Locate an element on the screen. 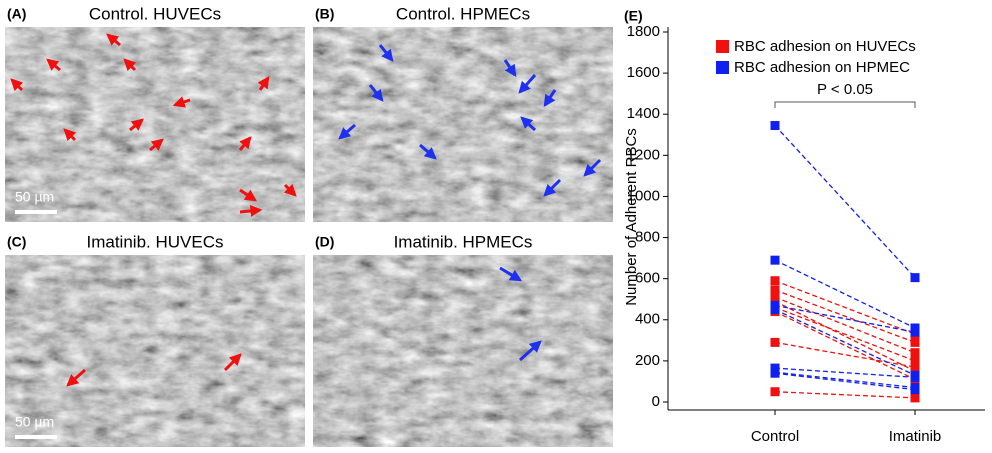 This screenshot has height=453, width=992. significance-bracket is located at coordinates (845, 104).